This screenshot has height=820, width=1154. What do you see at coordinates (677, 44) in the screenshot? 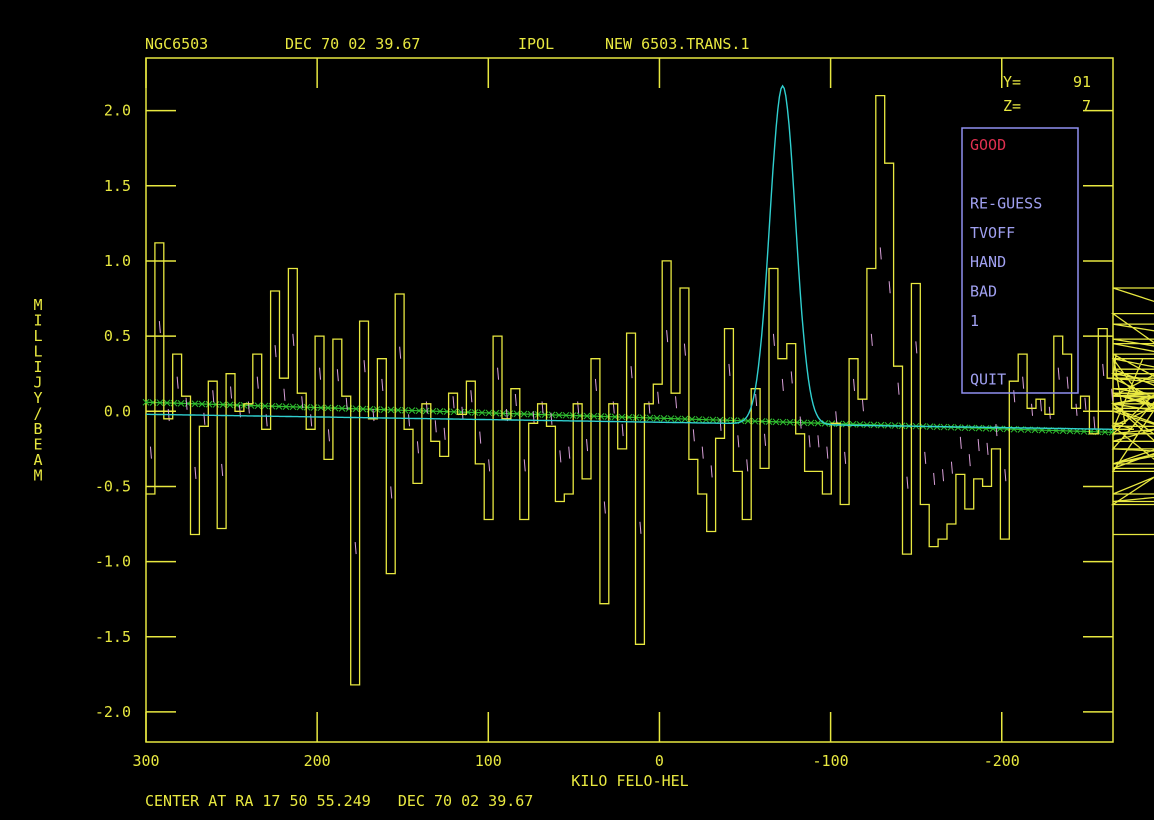
I see `header-file: NEW 6503.TRANS.1` at bounding box center [677, 44].